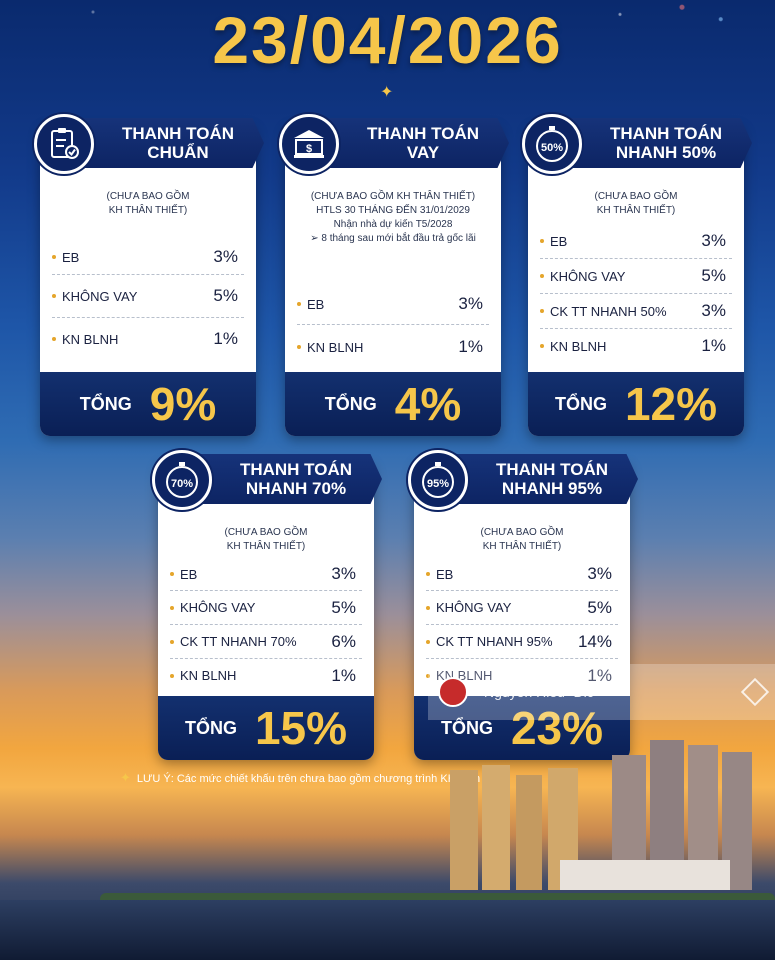 The width and height of the screenshot is (775, 960). What do you see at coordinates (393, 404) in the screenshot?
I see `total-bar: TỔNG 4%` at bounding box center [393, 404].